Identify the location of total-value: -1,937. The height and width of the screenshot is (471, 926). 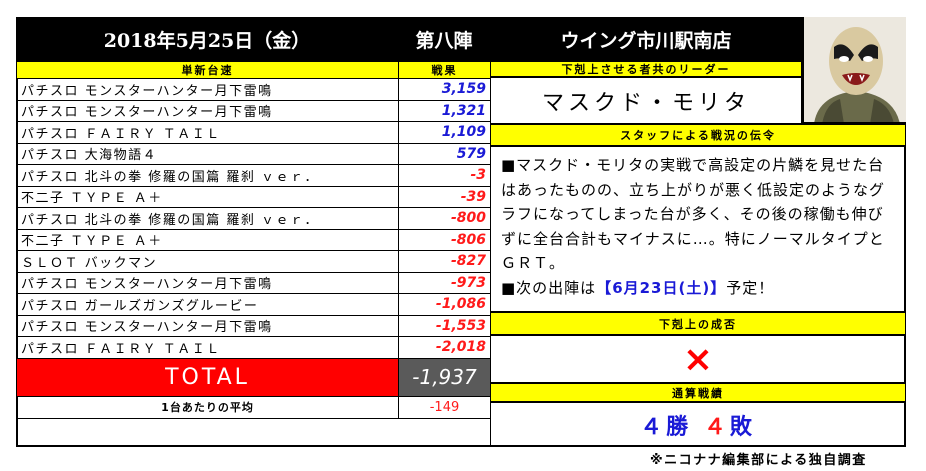
(444, 377).